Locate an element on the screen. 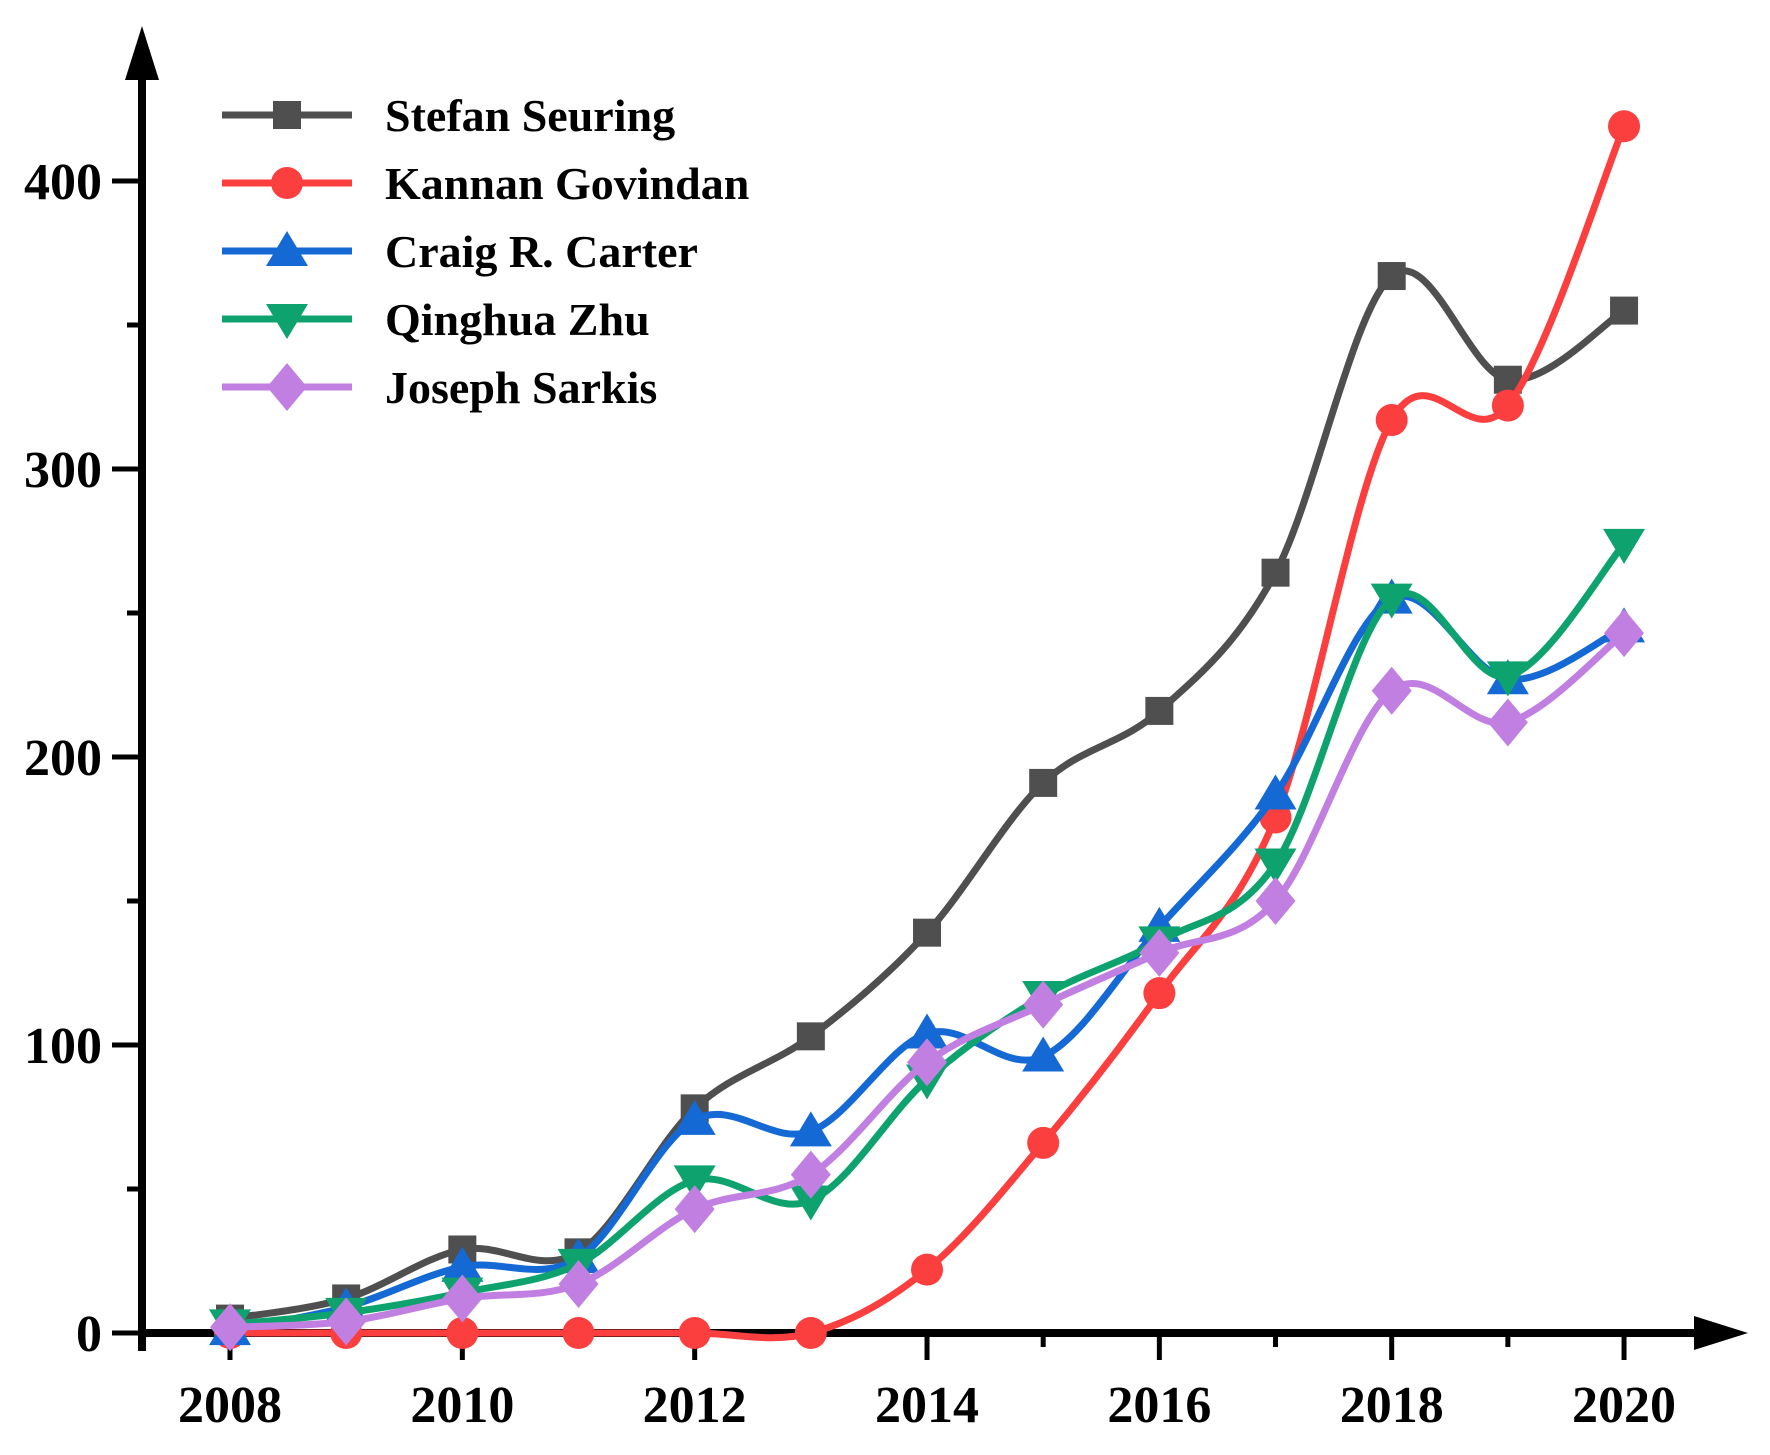  legend-marker-circle-icon is located at coordinates (287, 183).